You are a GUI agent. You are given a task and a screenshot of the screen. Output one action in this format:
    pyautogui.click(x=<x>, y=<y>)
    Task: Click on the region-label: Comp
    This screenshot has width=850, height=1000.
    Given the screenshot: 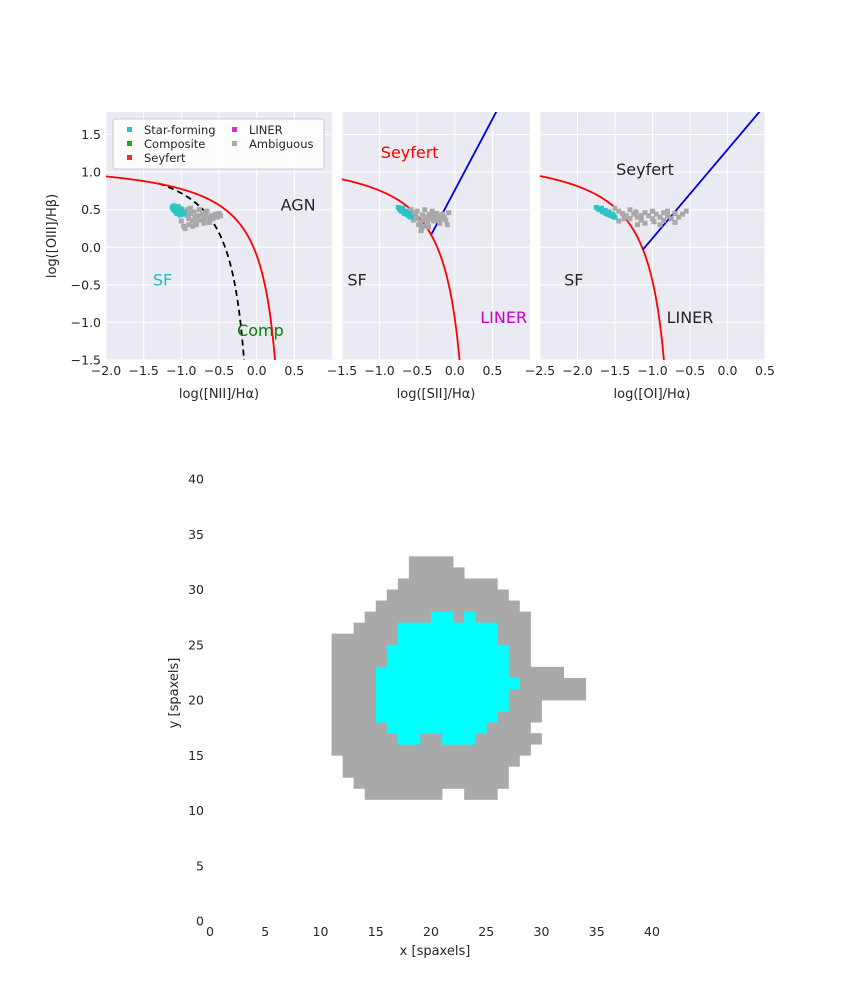 What is the action you would take?
    pyautogui.click(x=260, y=330)
    